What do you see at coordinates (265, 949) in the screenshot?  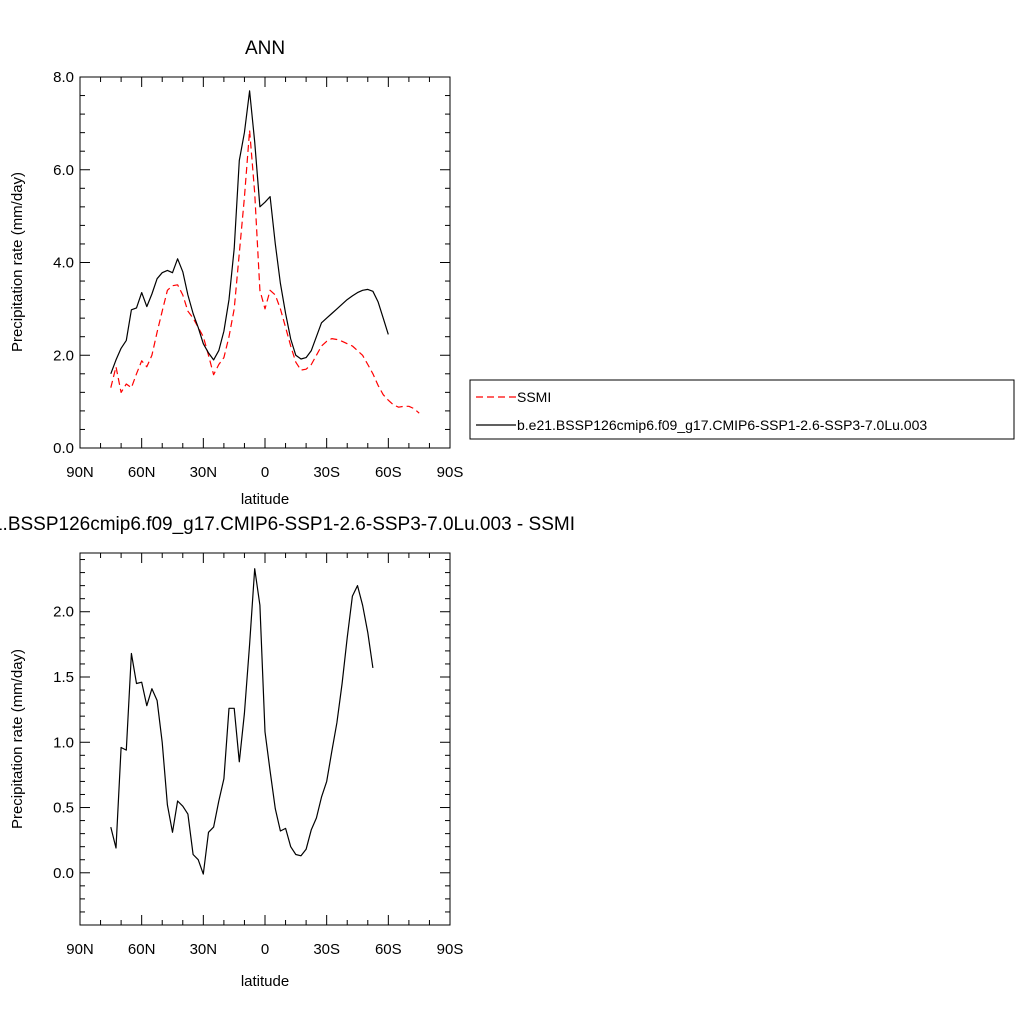 I see `bottom-x-tick-label-3: 0` at bounding box center [265, 949].